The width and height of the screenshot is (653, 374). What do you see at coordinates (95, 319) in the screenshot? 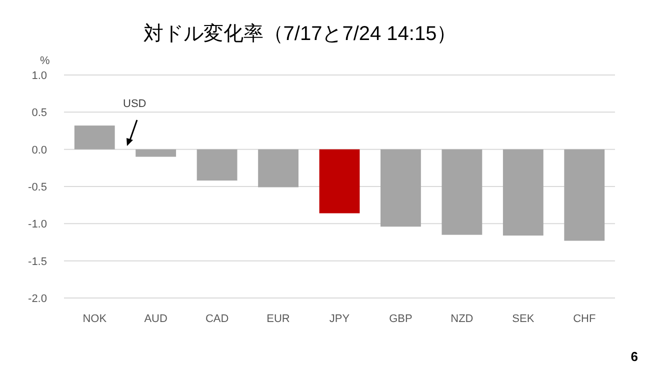
I see `x-tick-label: NOK` at bounding box center [95, 319].